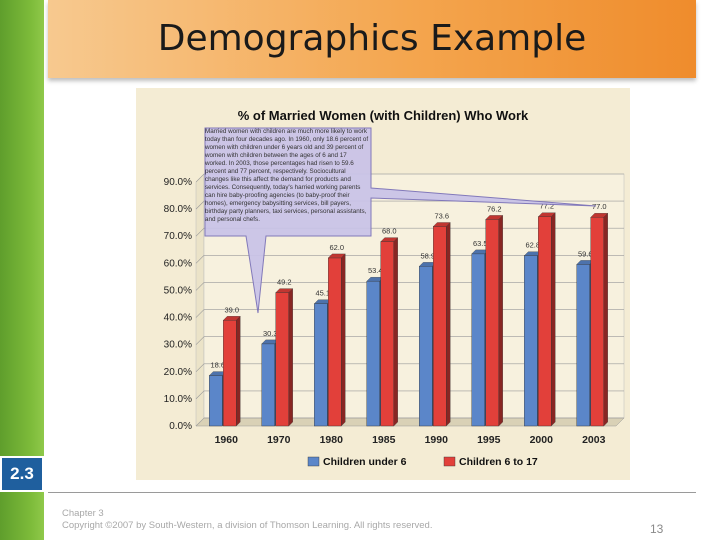  What do you see at coordinates (437, 440) in the screenshot?
I see `x-tick-label: 1990` at bounding box center [437, 440].